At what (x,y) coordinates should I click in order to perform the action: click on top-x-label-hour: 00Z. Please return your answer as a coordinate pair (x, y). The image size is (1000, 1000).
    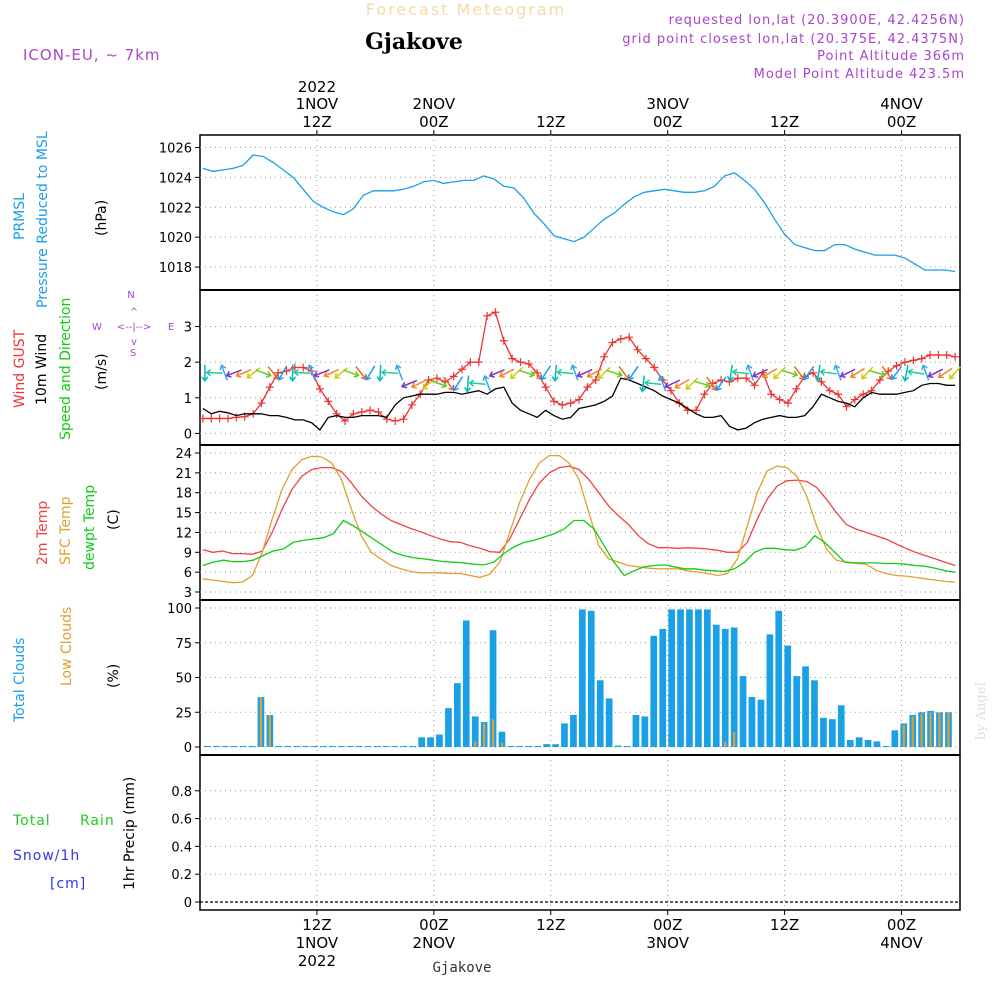
    Looking at the image, I should click on (901, 122).